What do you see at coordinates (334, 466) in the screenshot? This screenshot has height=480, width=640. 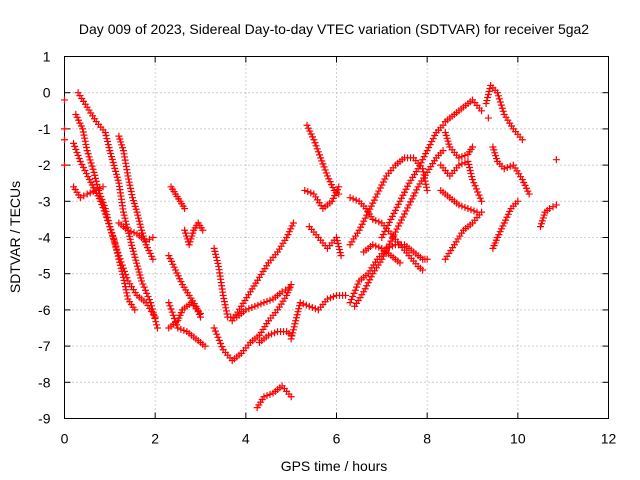 I see `x-axis-label: GPS time / hours` at bounding box center [334, 466].